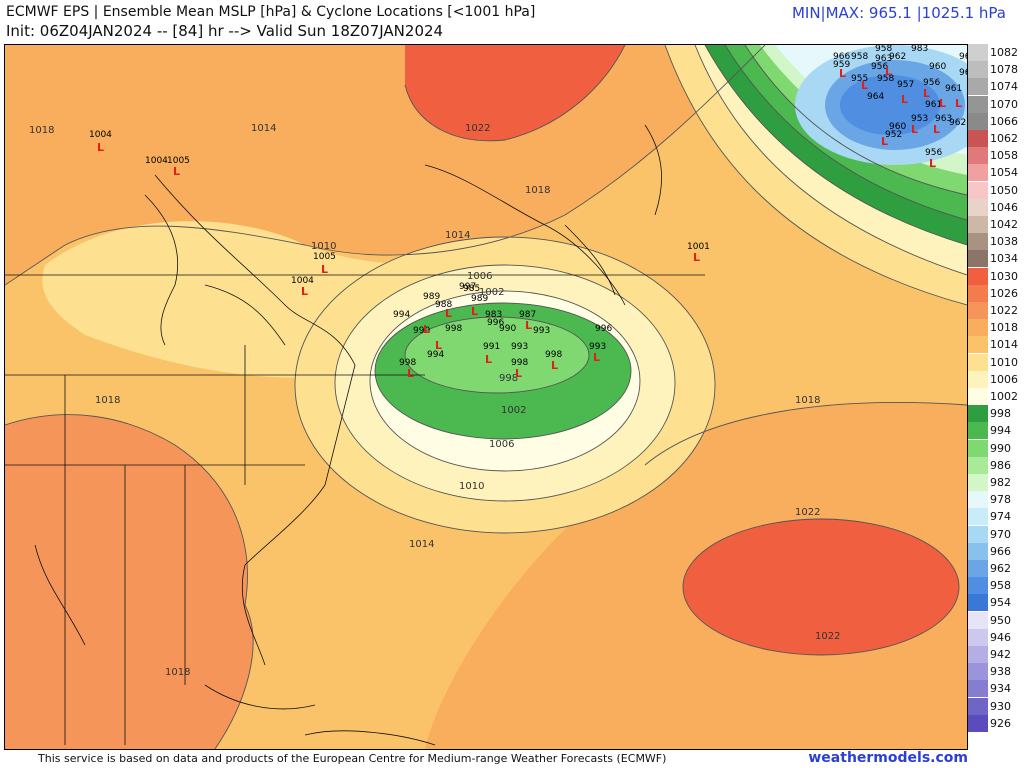 The width and height of the screenshot is (1024, 768). Describe the element at coordinates (324, 257) in the screenshot. I see `cyclone-value: 1005` at that location.